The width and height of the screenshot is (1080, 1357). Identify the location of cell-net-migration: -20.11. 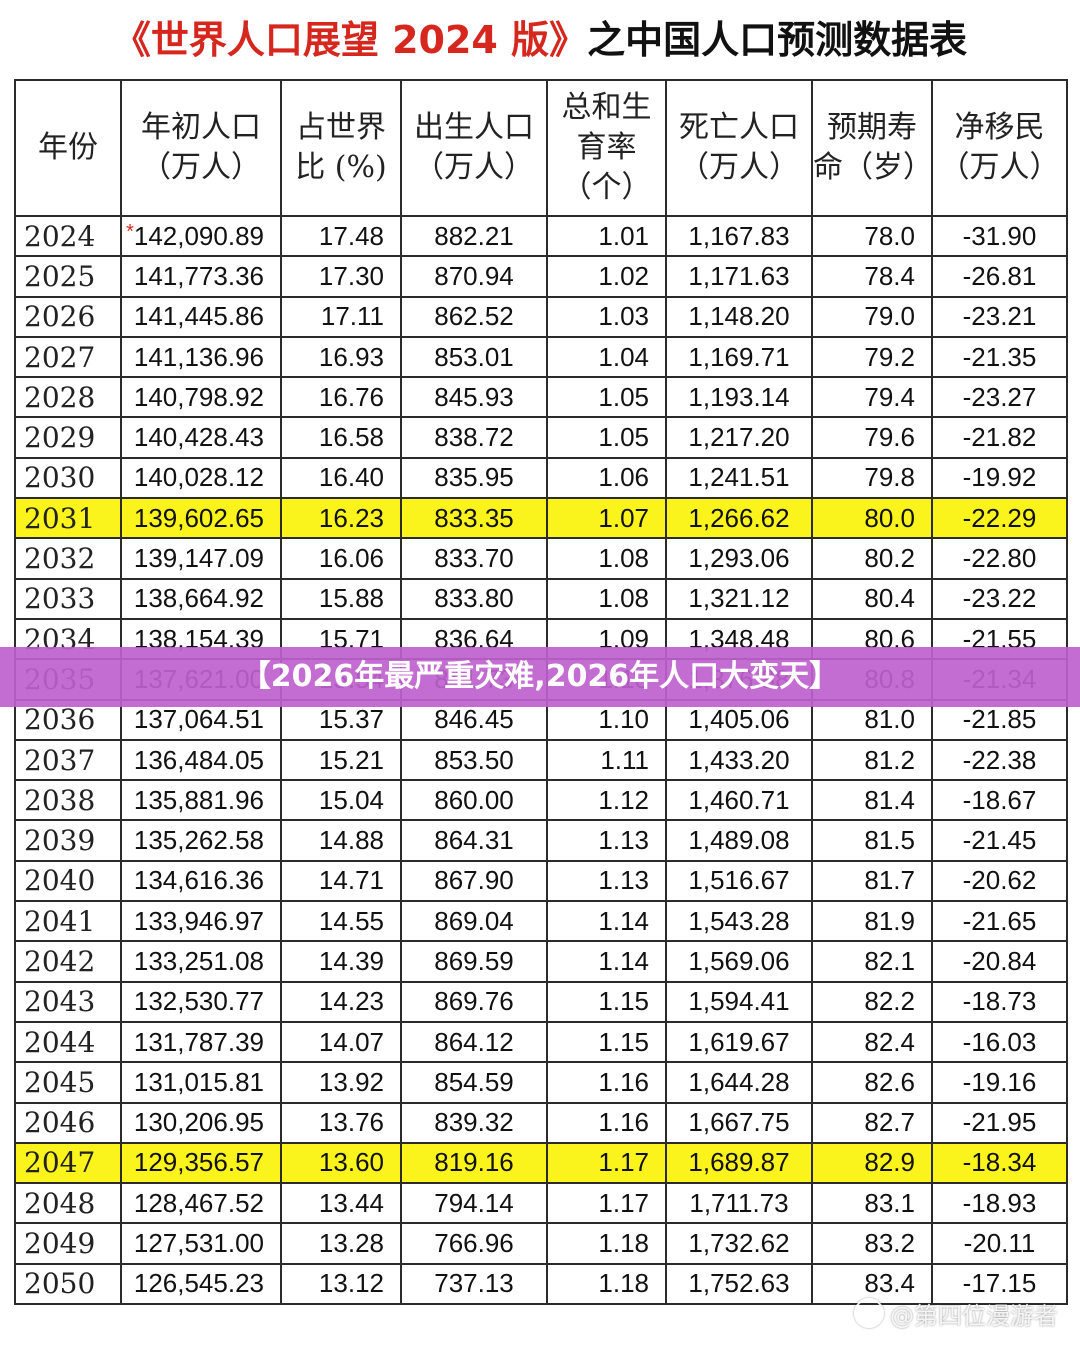
(999, 1243).